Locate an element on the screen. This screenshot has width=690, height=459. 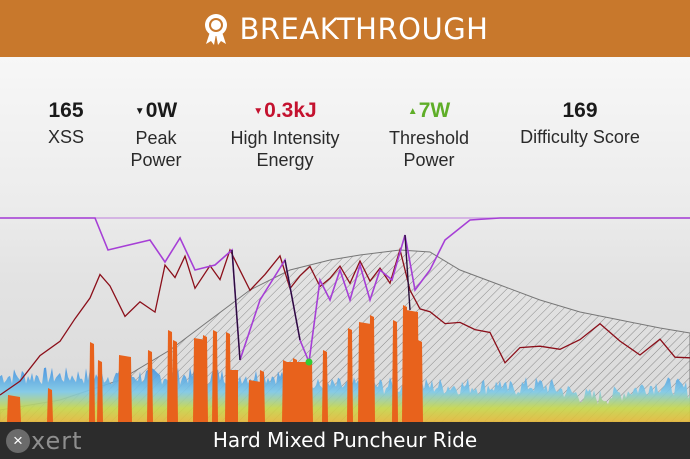
mpa-drop-path is located at coordinates (321, 297).